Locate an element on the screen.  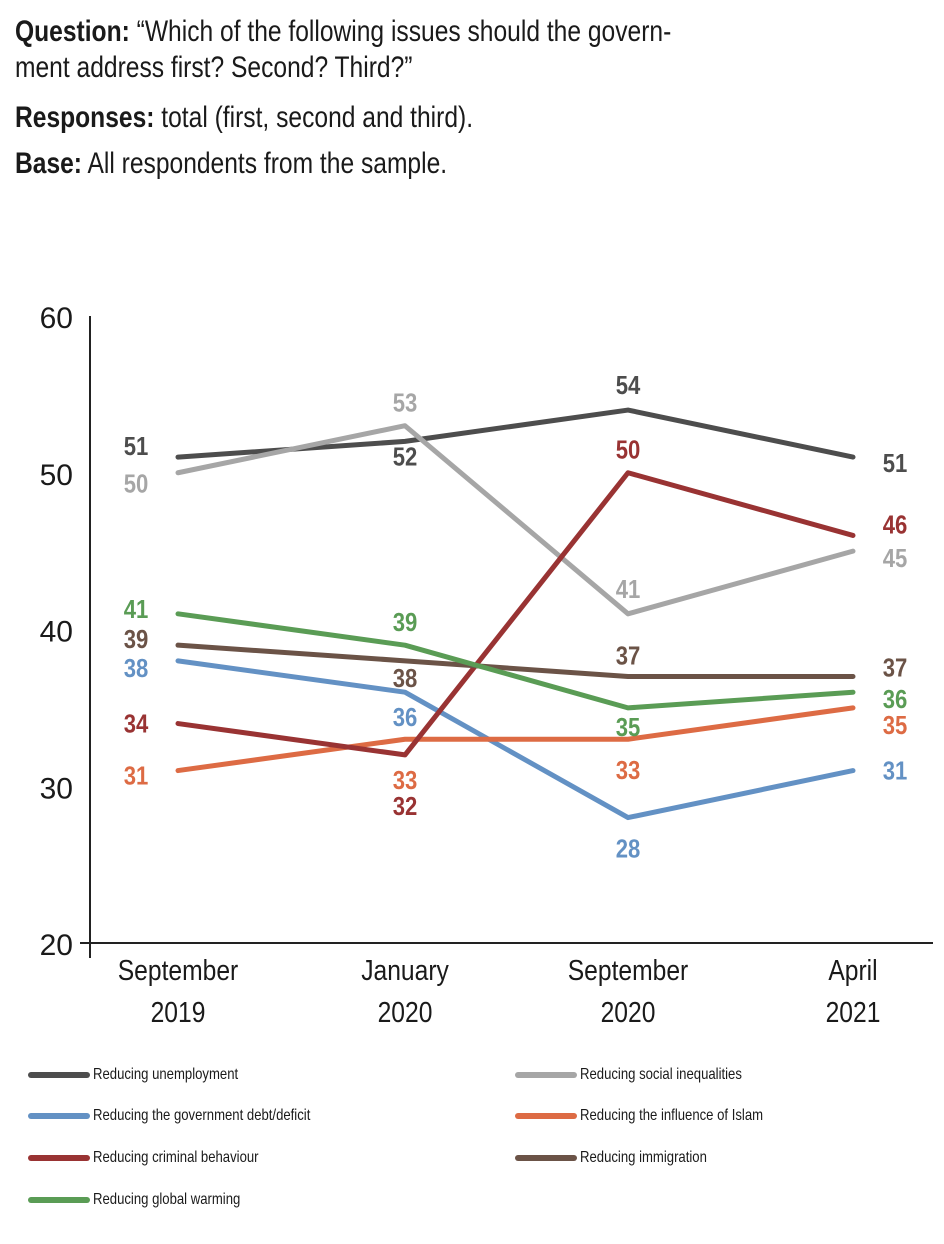
data-label: 53 is located at coordinates (405, 403).